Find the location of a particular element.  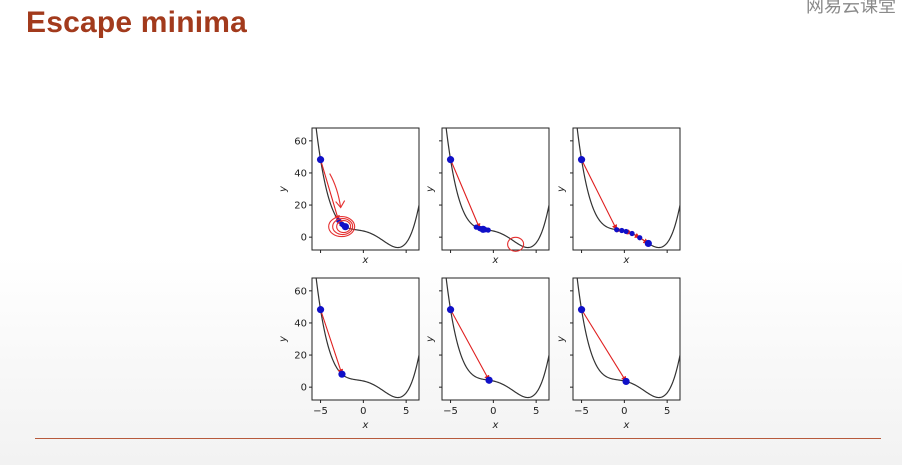

subplot-top-left: 0 20 40 60 x y is located at coordinates (349, 196).